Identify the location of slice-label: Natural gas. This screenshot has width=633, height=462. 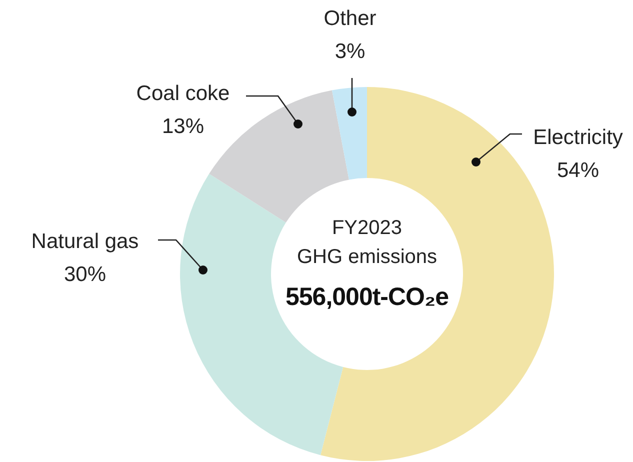
(85, 241).